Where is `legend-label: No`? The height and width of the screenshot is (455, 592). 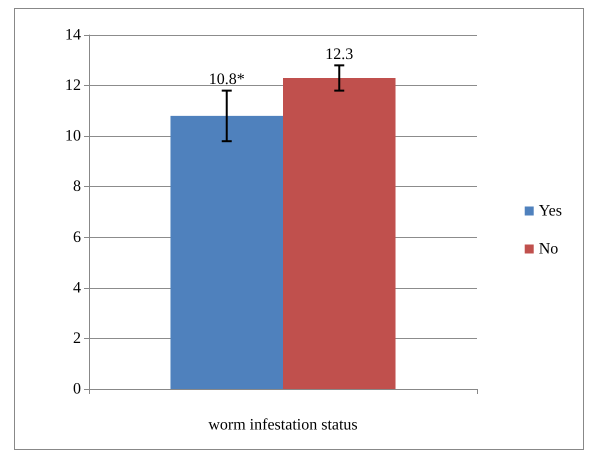 legend-label: No is located at coordinates (548, 249).